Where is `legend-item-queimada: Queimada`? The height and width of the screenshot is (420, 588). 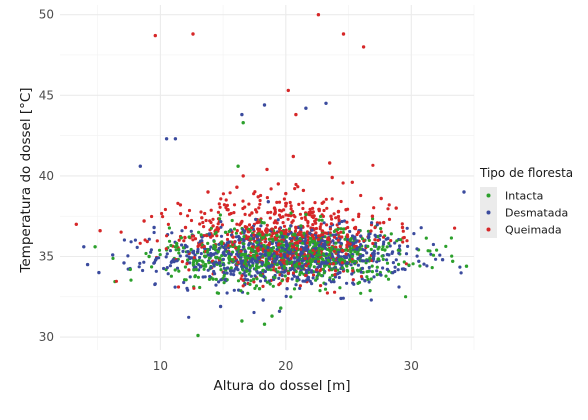
legend-item-queimada: Queimada is located at coordinates (521, 229).